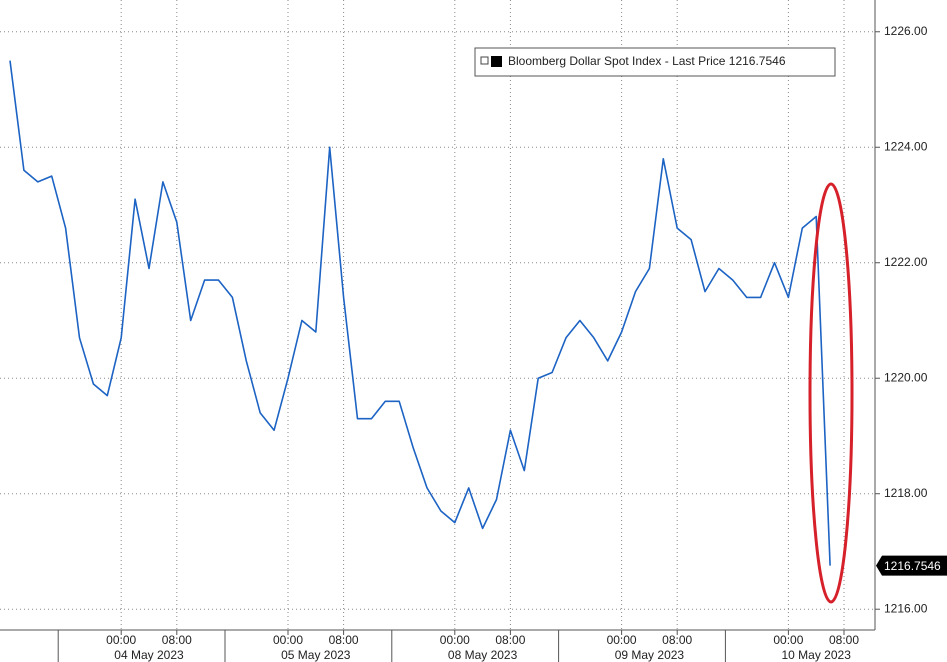 This screenshot has height=662, width=947. I want to click on last-price-label: 1216.7546, so click(912, 566).